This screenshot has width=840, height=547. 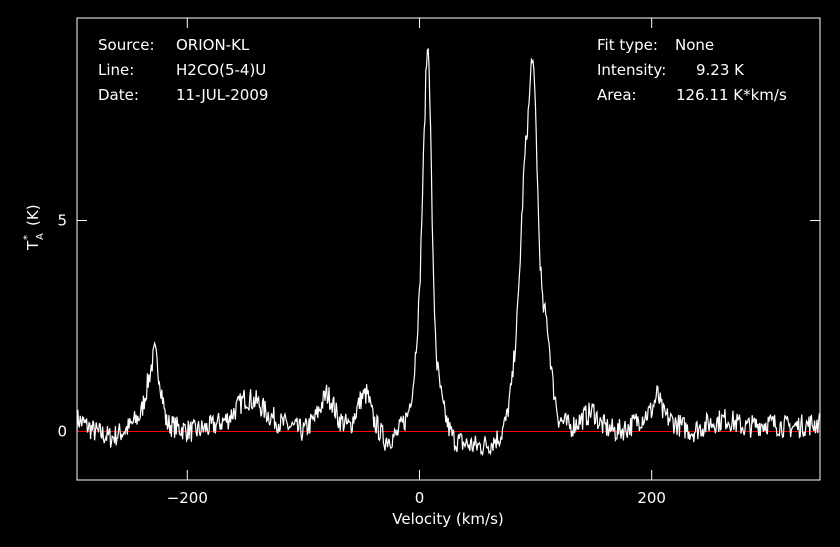 What do you see at coordinates (27, 237) in the screenshot?
I see `y-axis-label-superscript: *` at bounding box center [27, 237].